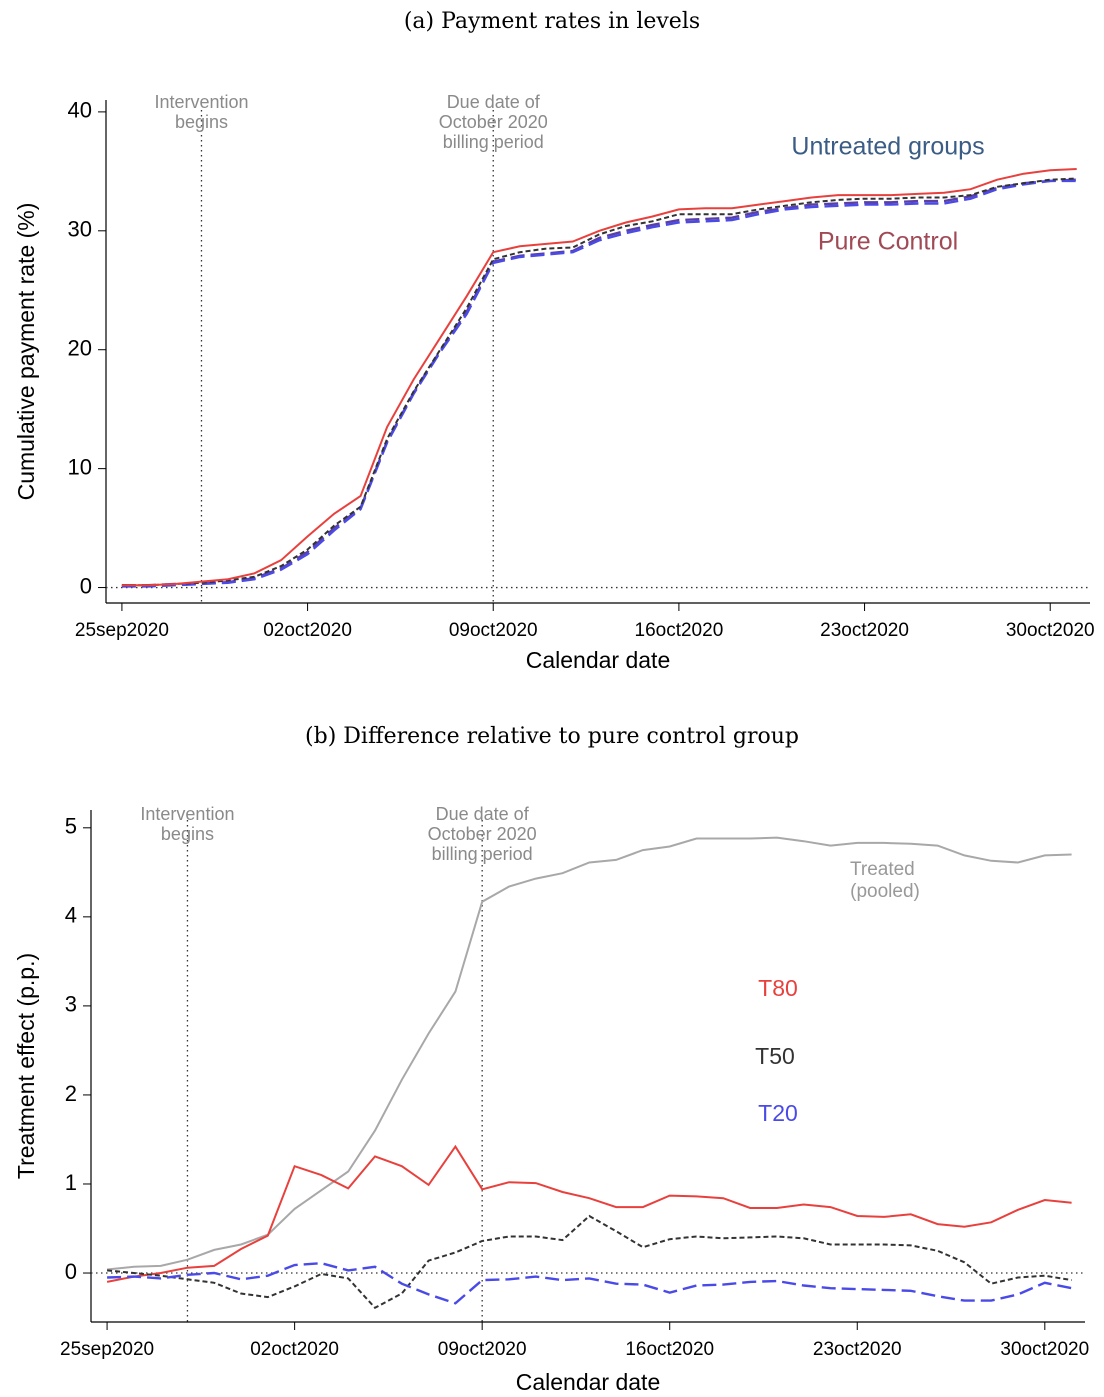 This screenshot has height=1397, width=1104. What do you see at coordinates (80, 110) in the screenshot?
I see `y-tick-label: 40` at bounding box center [80, 110].